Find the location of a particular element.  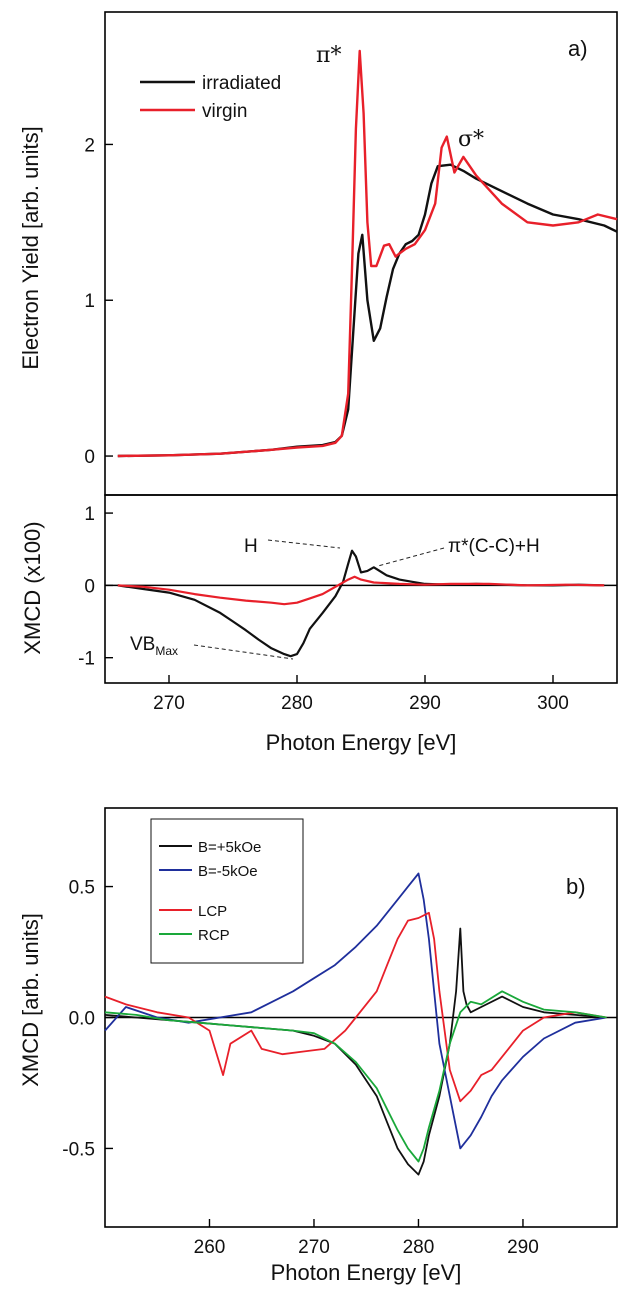

annotation-h: H is located at coordinates (251, 546).